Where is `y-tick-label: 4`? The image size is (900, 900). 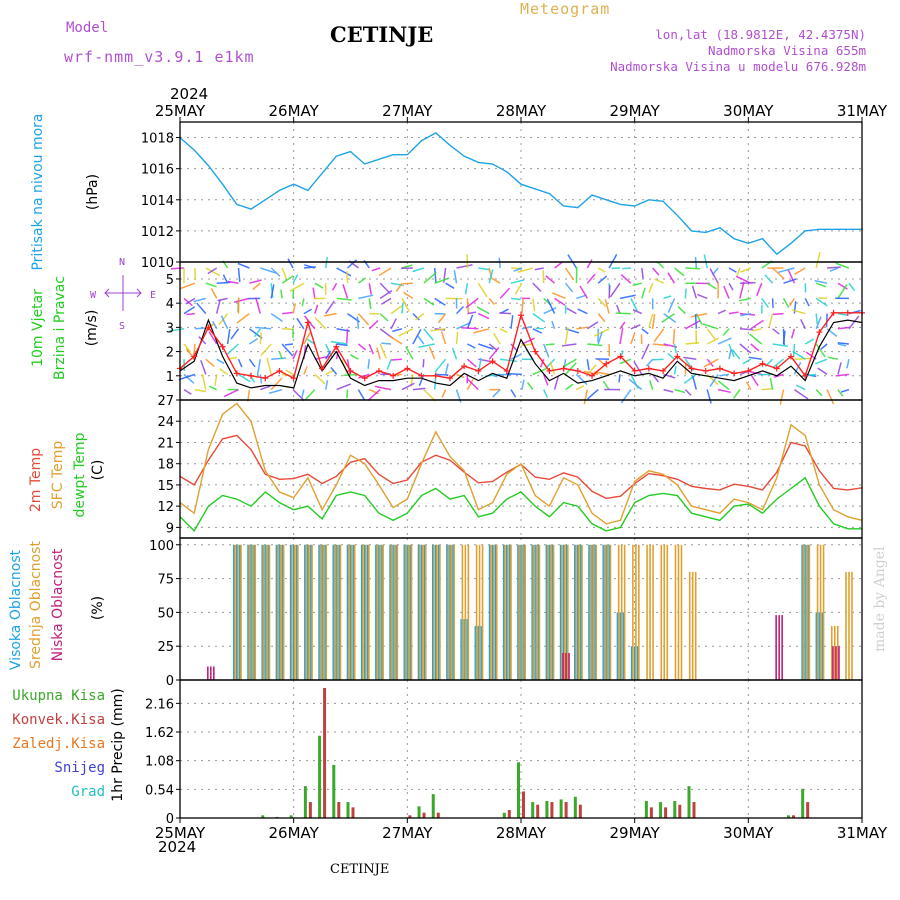 y-tick-label: 4 is located at coordinates (170, 304).